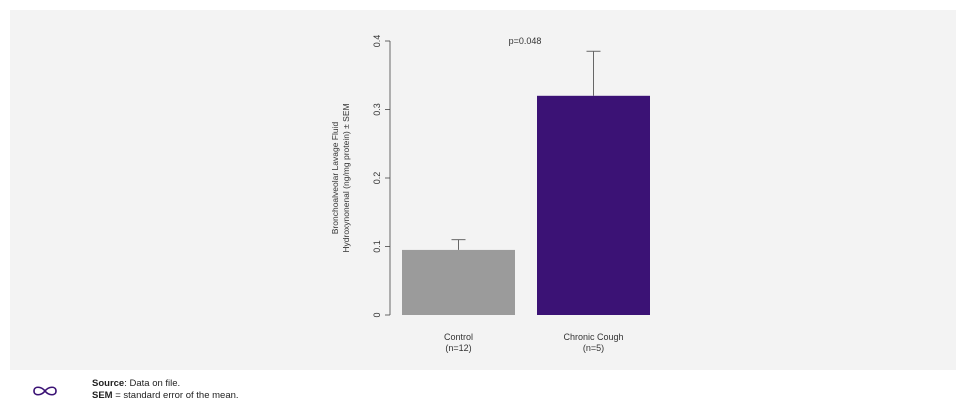  What do you see at coordinates (108, 383) in the screenshot?
I see `source-label: Source` at bounding box center [108, 383].